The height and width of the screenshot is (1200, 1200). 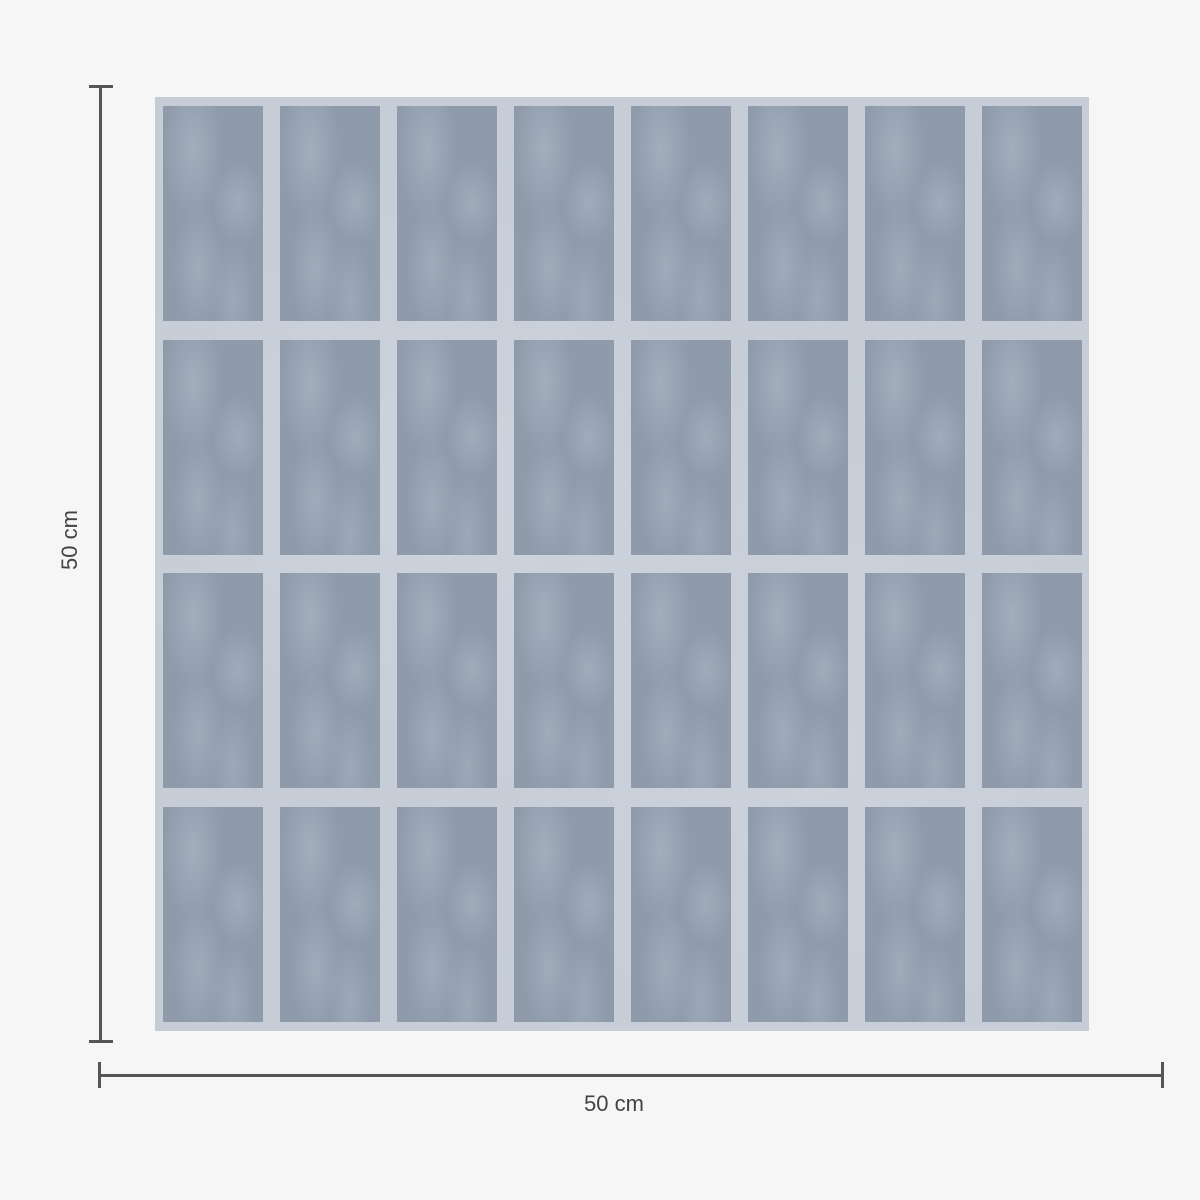 What do you see at coordinates (101, 1041) in the screenshot?
I see `height-dimension-cap-bottom` at bounding box center [101, 1041].